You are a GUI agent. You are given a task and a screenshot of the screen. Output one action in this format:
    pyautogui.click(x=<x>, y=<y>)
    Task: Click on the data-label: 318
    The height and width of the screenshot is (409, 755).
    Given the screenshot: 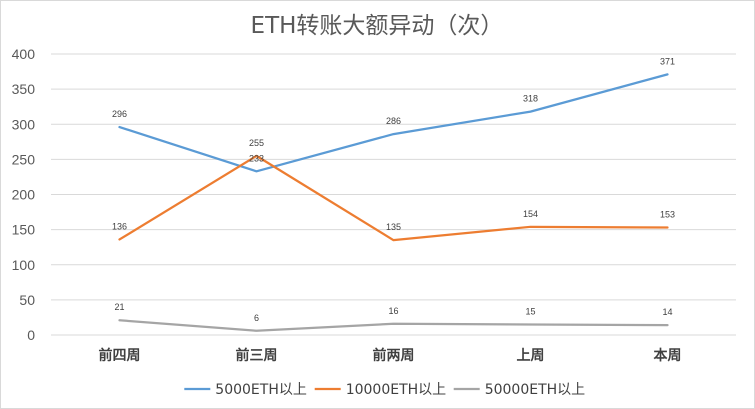 What is the action you would take?
    pyautogui.click(x=530, y=99)
    